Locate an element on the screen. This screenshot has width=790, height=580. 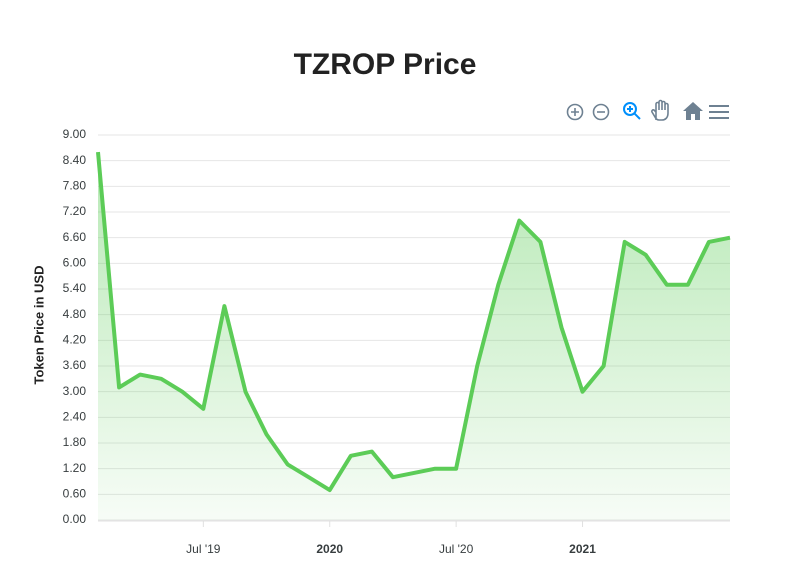
reset-button is located at coordinates (693, 111).